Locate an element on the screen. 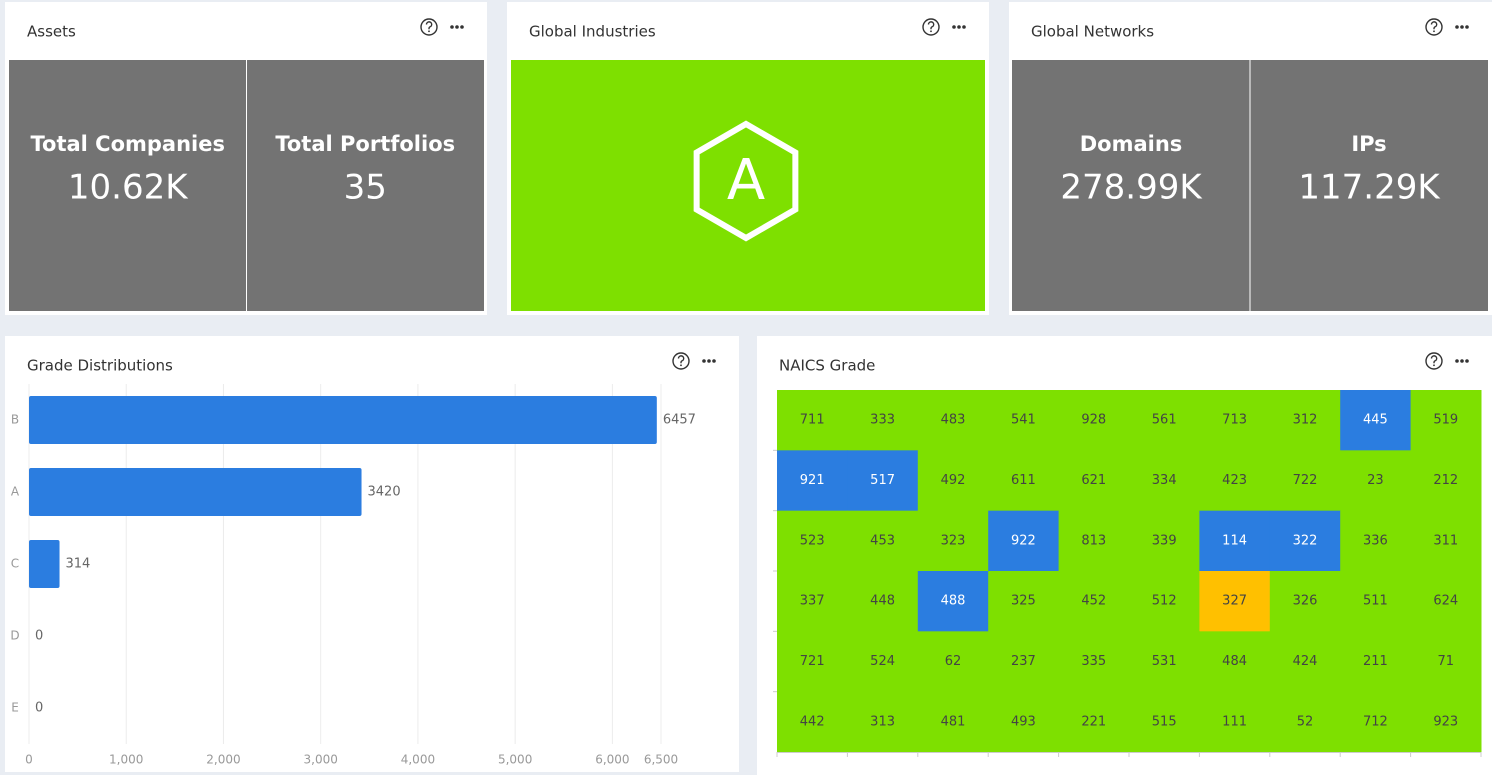  x-tick-label: 6,000 is located at coordinates (612, 760).